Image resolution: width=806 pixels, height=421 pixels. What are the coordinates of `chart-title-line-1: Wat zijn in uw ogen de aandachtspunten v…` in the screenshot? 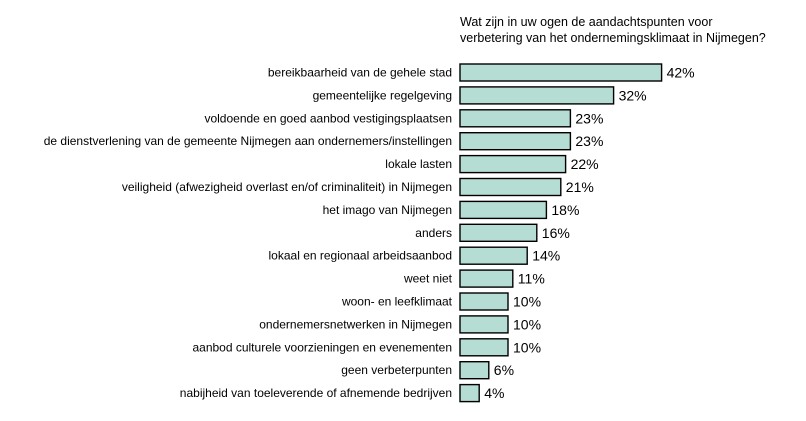 It's located at (586, 22).